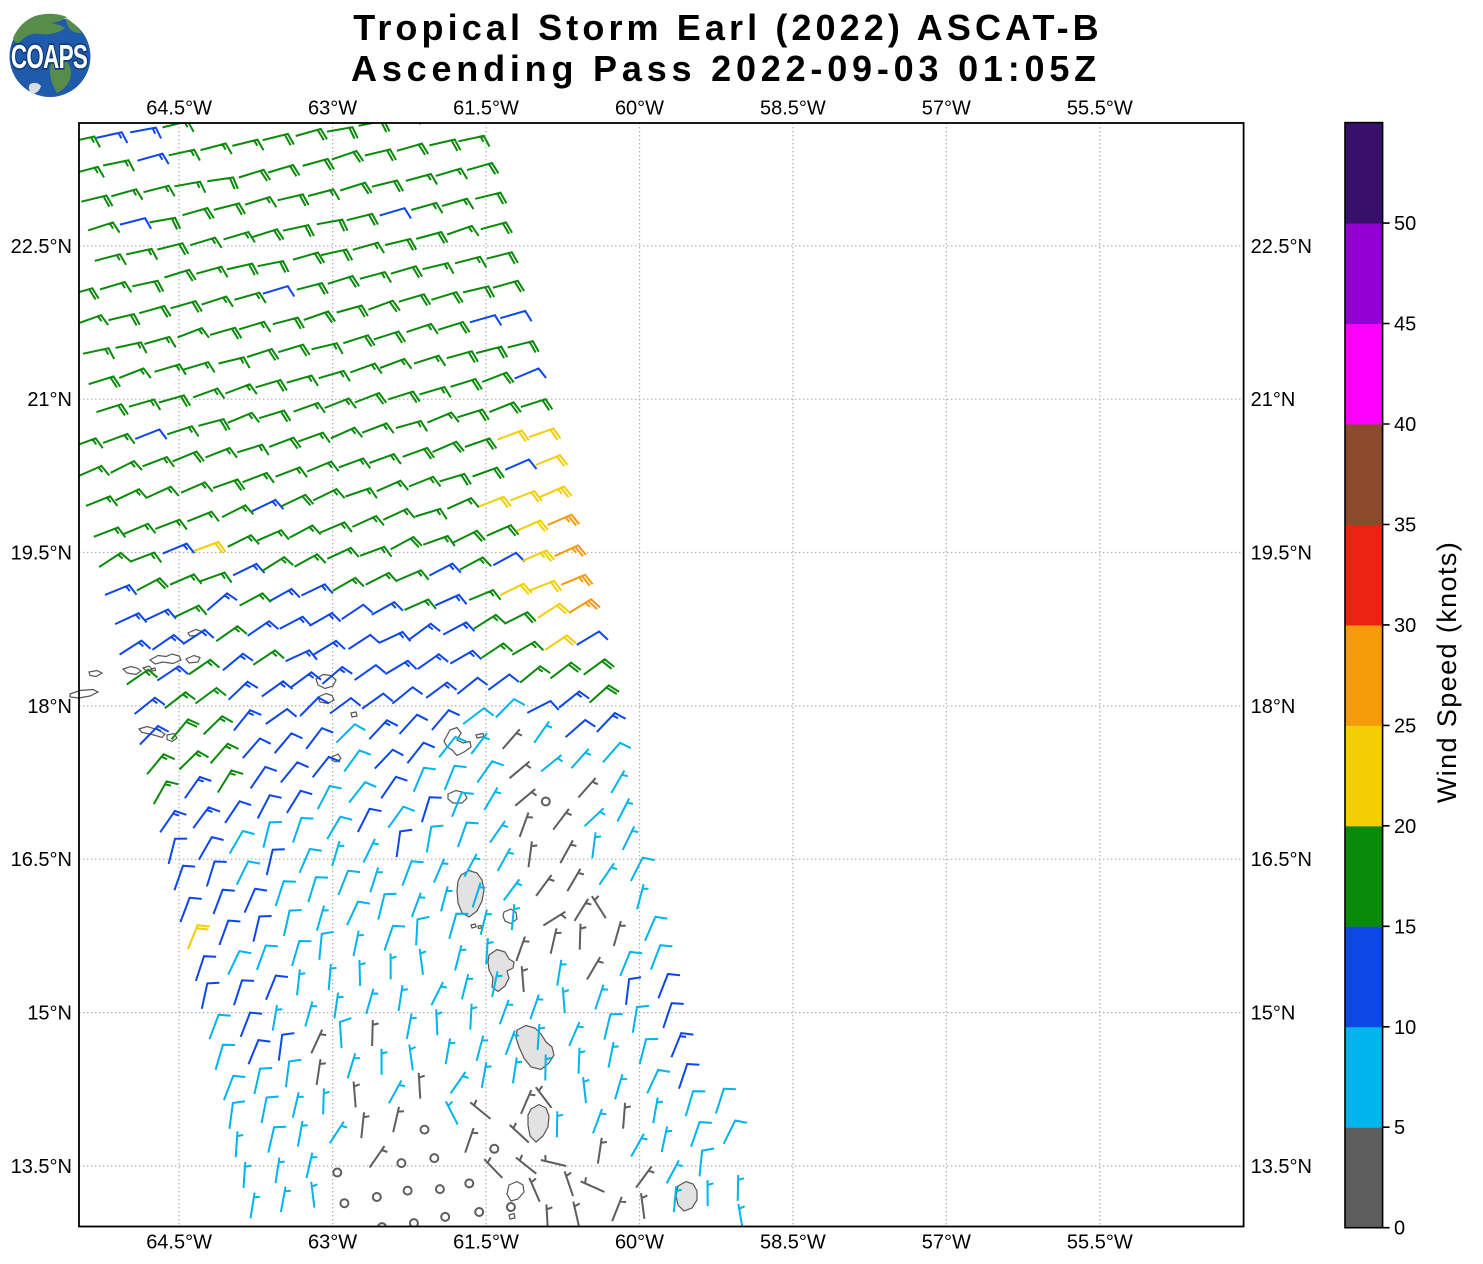 This screenshot has height=1264, width=1483. Describe the element at coordinates (1447, 672) in the screenshot. I see `svg-text: Wind Speed (knots)` at that location.